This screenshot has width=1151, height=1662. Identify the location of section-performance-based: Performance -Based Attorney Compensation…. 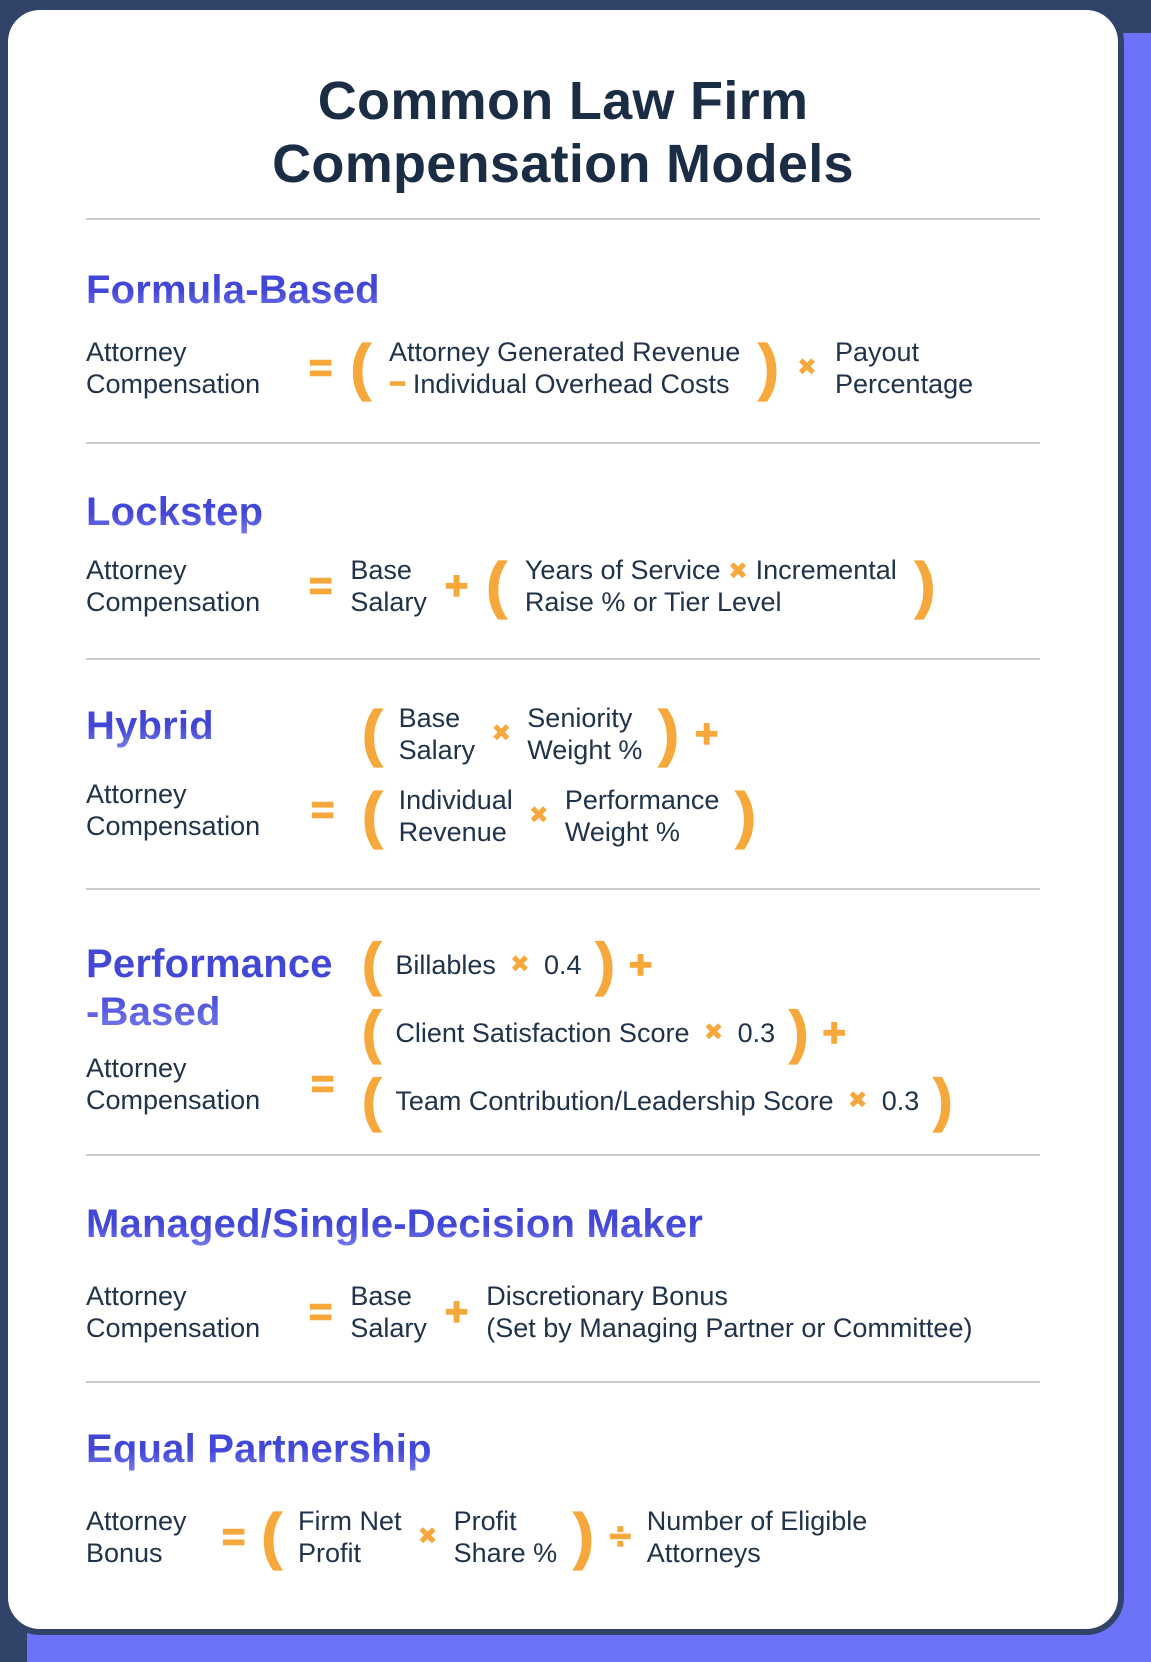
(563, 1034).